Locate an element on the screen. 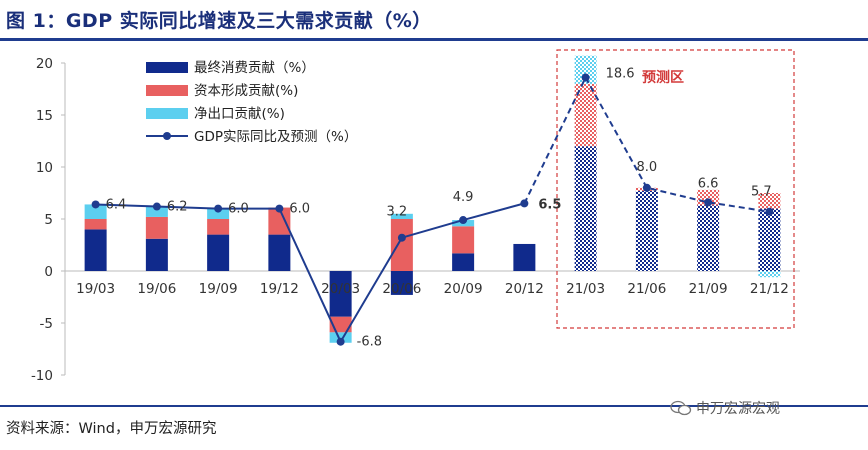 The image size is (868, 450). y-tick-label: 5 is located at coordinates (48, 220).